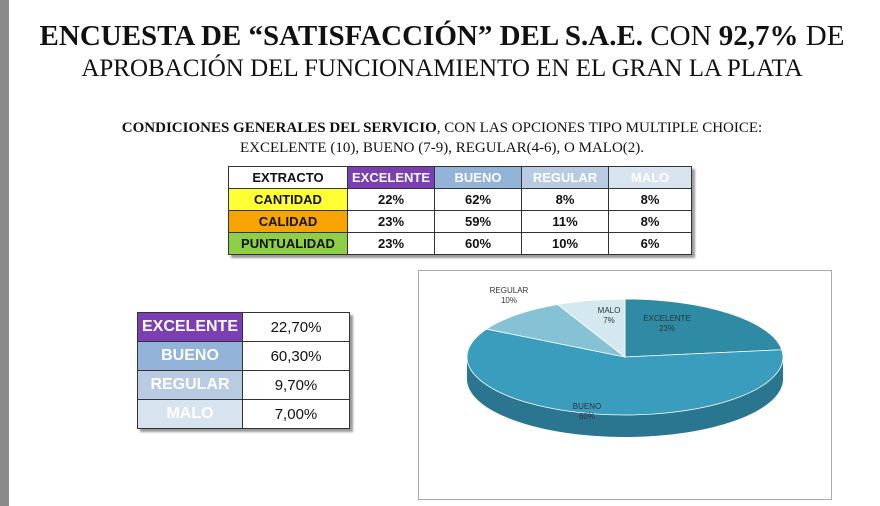 The height and width of the screenshot is (506, 880). Describe the element at coordinates (190, 327) in the screenshot. I see `summary-label-excelente: EXCELENTE` at that location.